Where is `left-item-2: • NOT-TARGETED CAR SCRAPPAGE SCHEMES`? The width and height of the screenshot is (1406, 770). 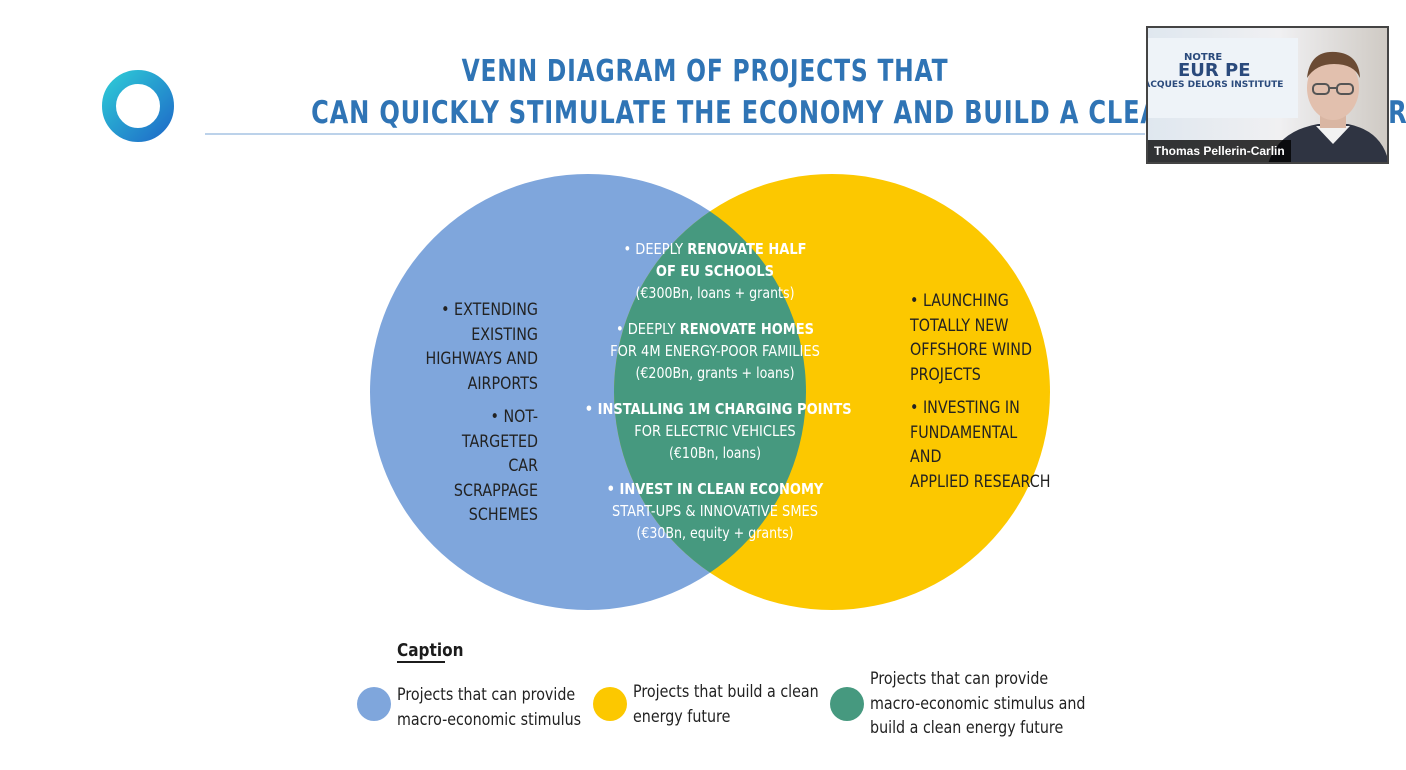
left-item-2: • NOT-TARGETED CAR SCRAPPAGE SCHEMES is located at coordinates (495, 466).